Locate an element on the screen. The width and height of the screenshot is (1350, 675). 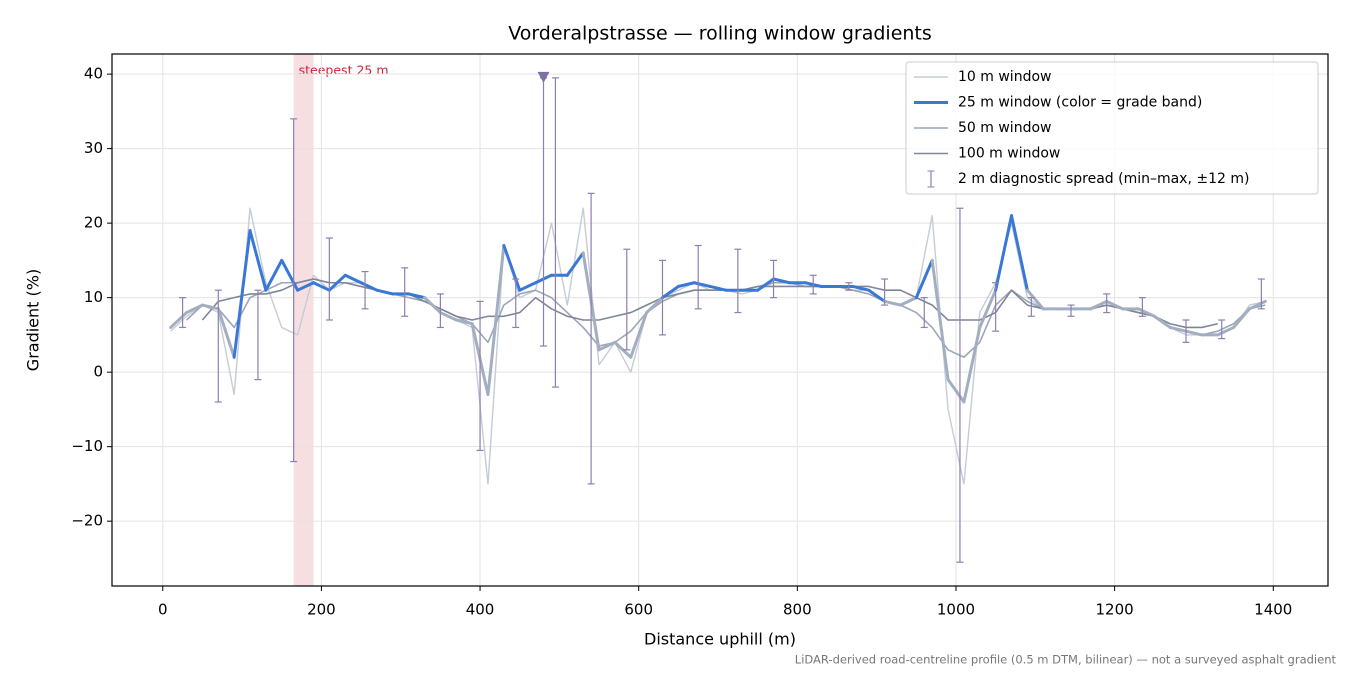
y-tick-label: 10 is located at coordinates (93, 297).